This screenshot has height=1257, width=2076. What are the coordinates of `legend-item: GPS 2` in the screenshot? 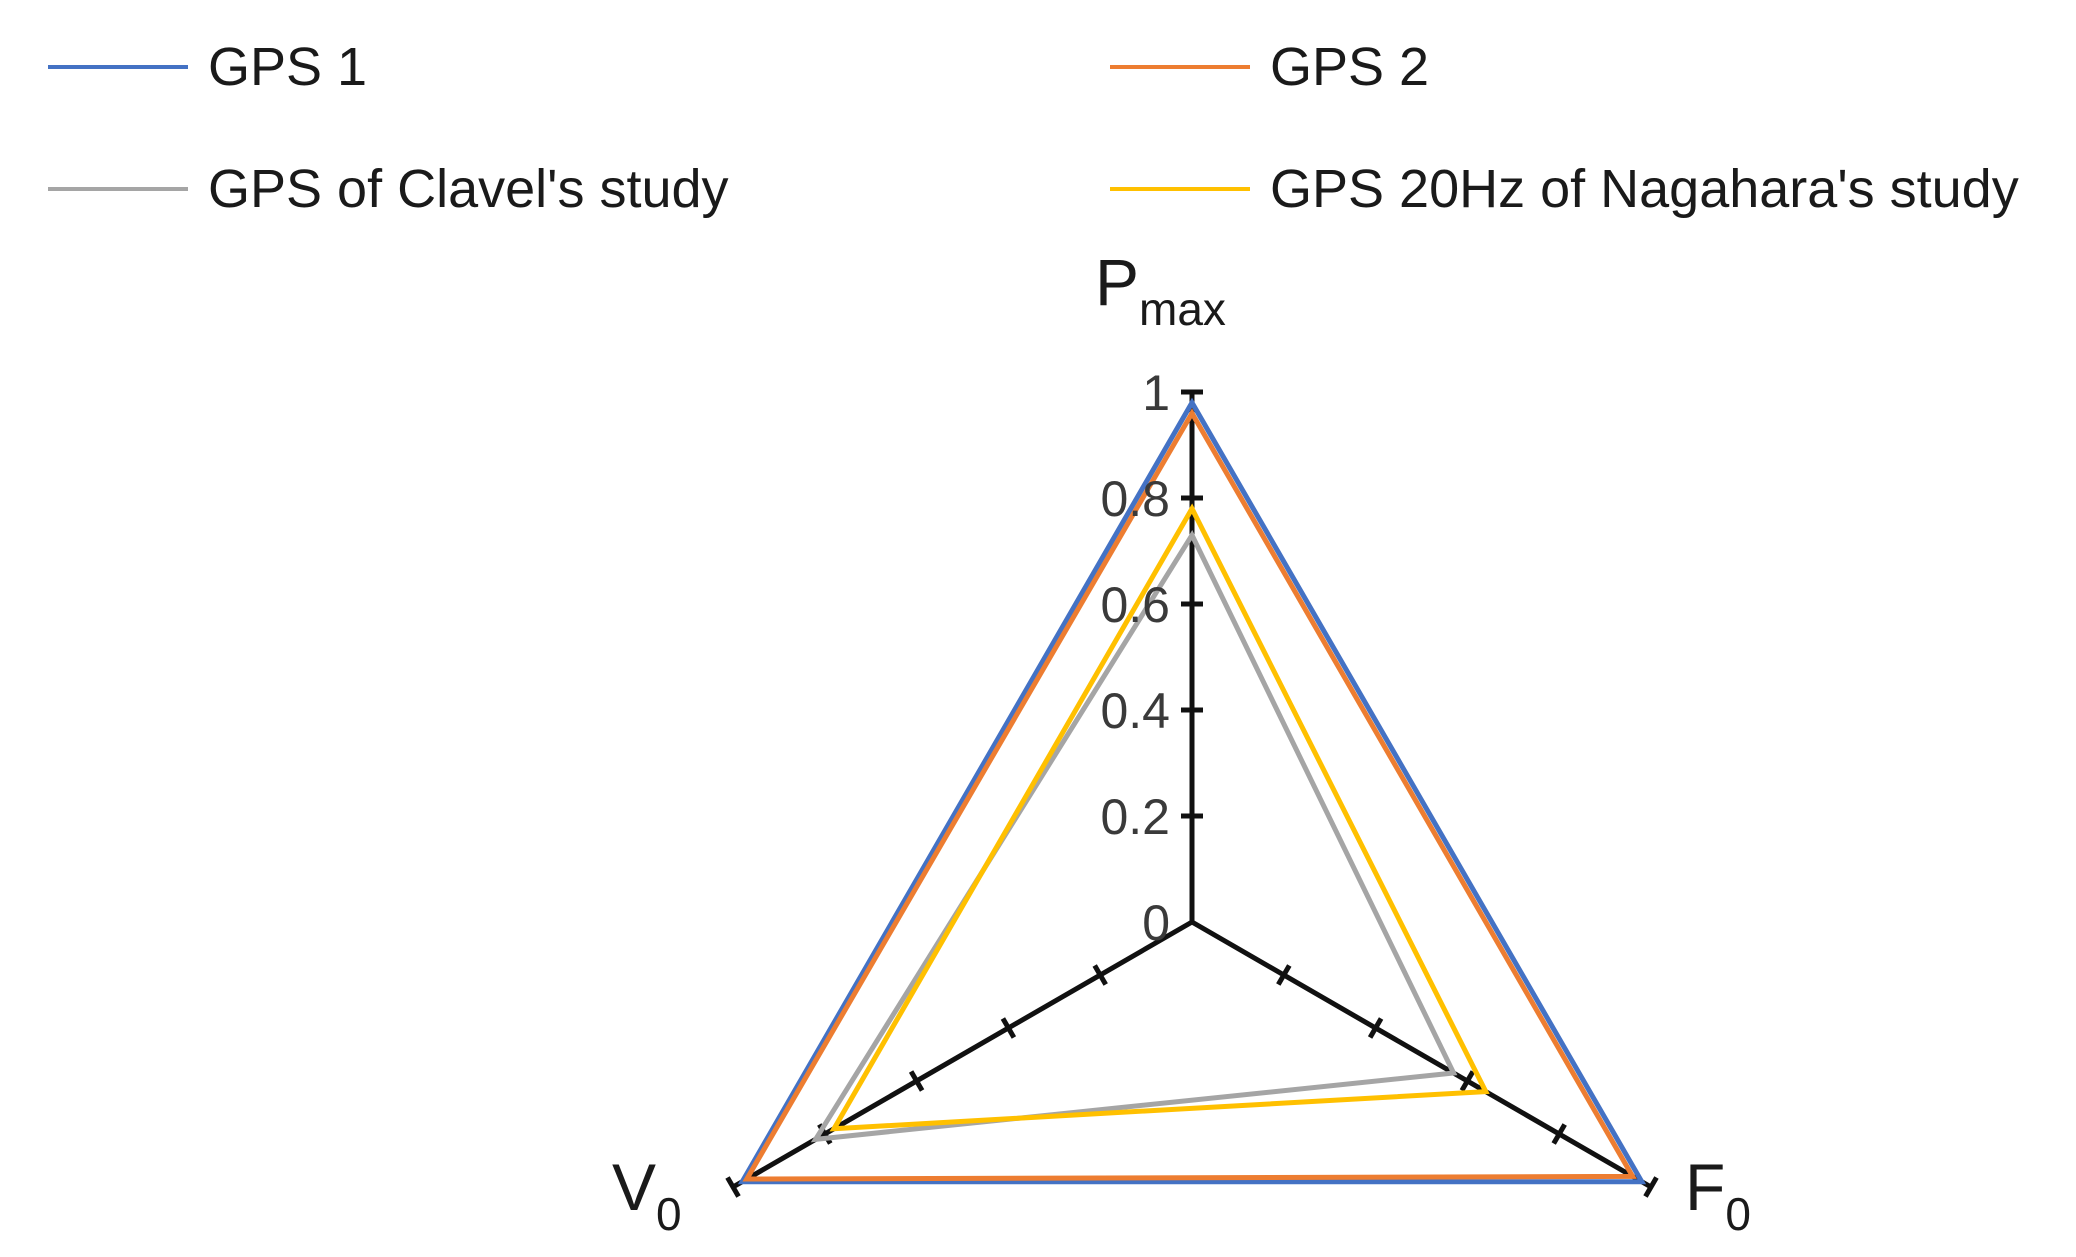 It's located at (1269, 67).